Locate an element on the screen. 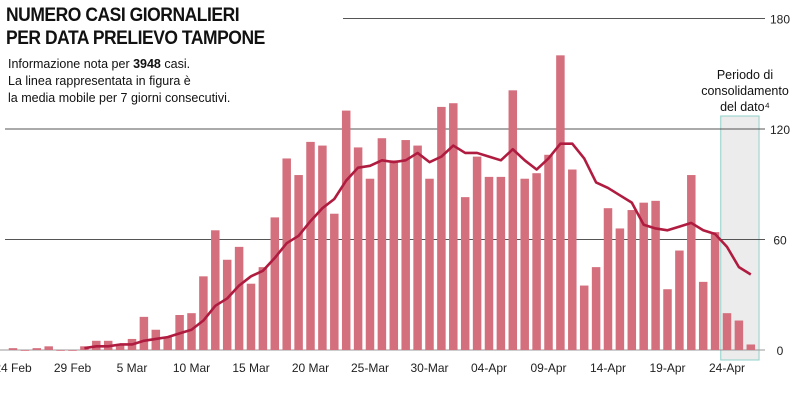 The image size is (800, 410). x-tick-label: 5 Mar is located at coordinates (132, 368).